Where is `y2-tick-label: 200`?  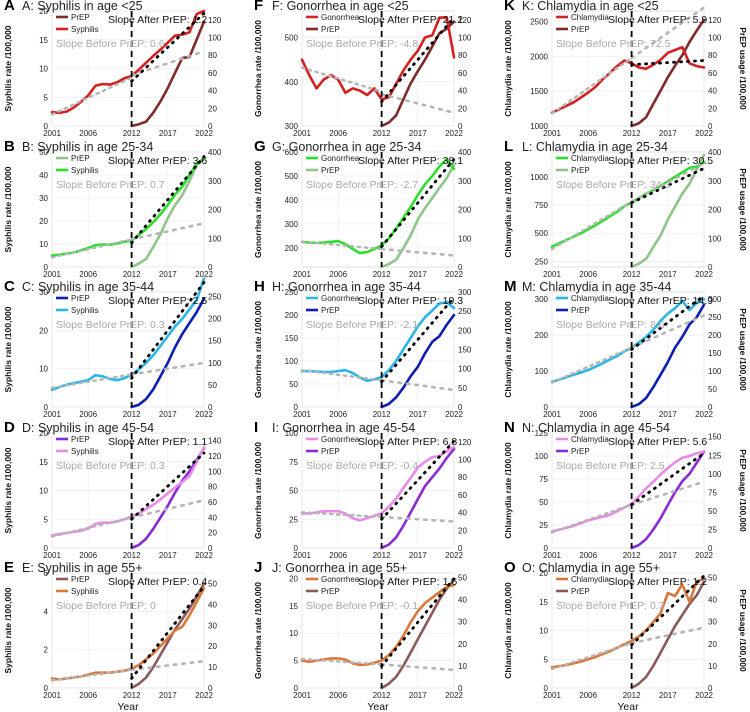 y2-tick-label: 200 is located at coordinates (215, 319).